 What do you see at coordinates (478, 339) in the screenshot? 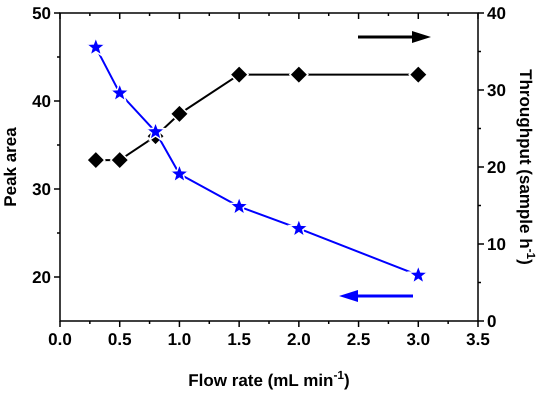
I see `x-tick-label: 3.5` at bounding box center [478, 339].